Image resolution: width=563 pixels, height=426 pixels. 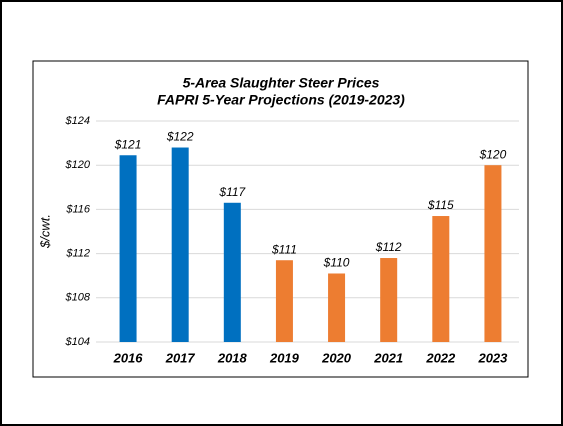 I want to click on x-tick-label: 2019, so click(x=284, y=357).